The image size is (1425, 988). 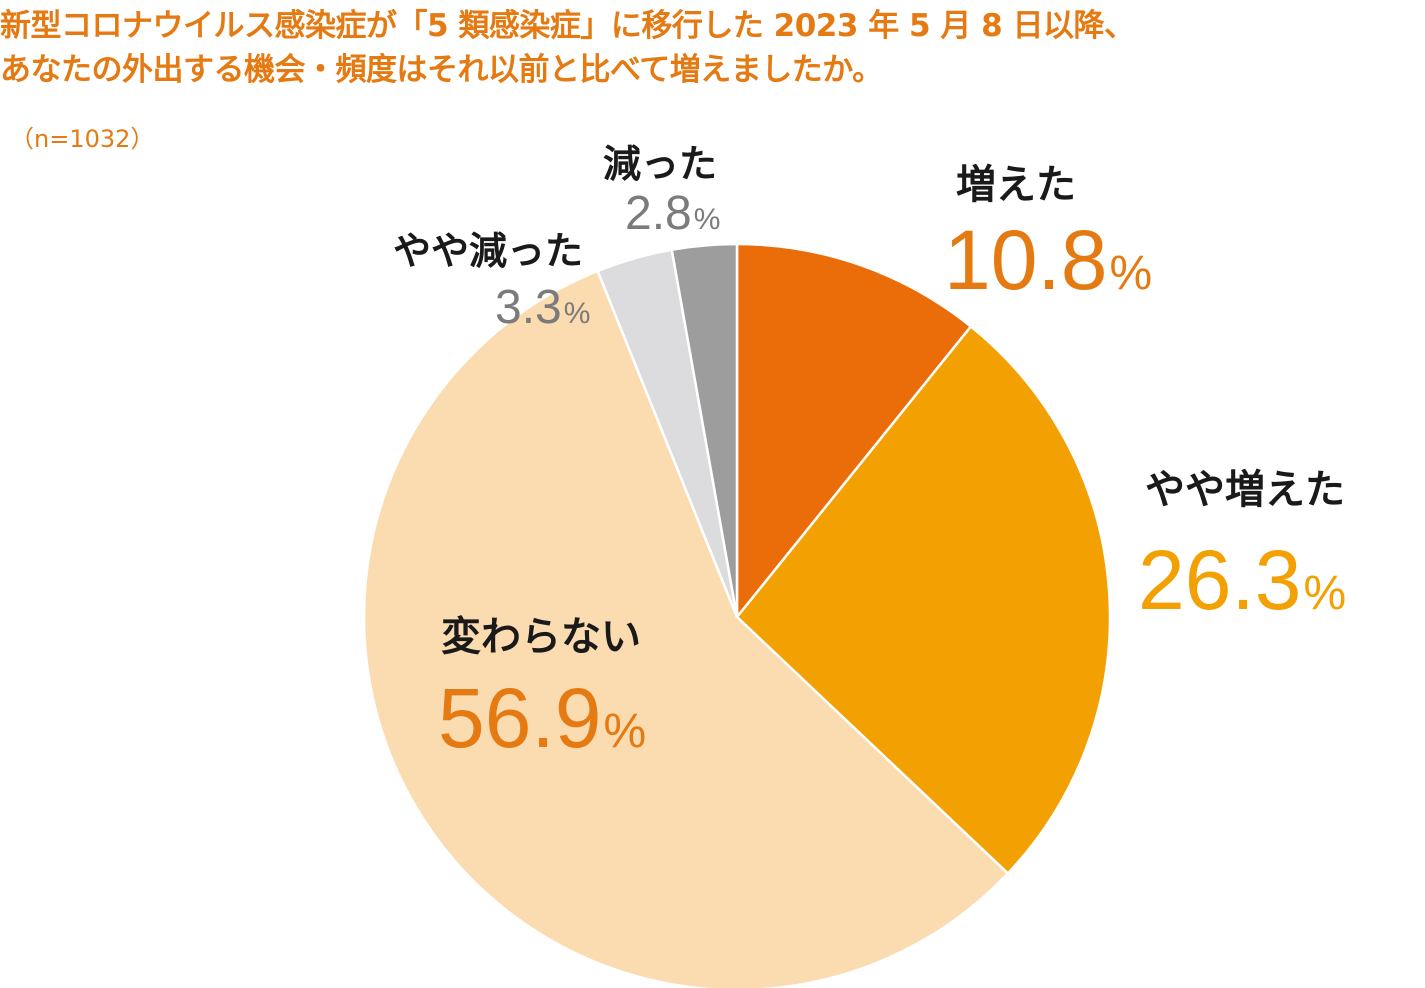 What do you see at coordinates (542, 307) in the screenshot?
I see `slice-value-slightly-decreased: 3.3%` at bounding box center [542, 307].